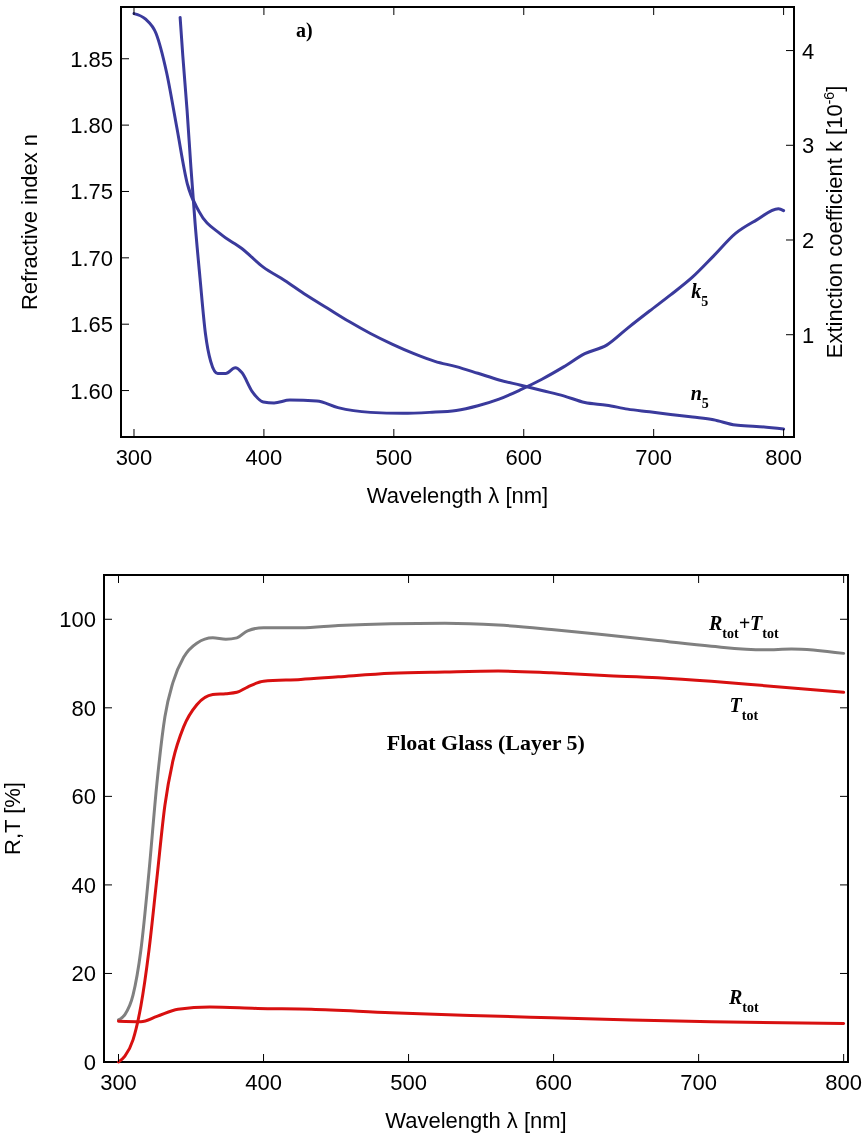 This screenshot has width=862, height=1140. Describe the element at coordinates (91, 126) in the screenshot. I see `y-tick-label: 1.80` at that location.